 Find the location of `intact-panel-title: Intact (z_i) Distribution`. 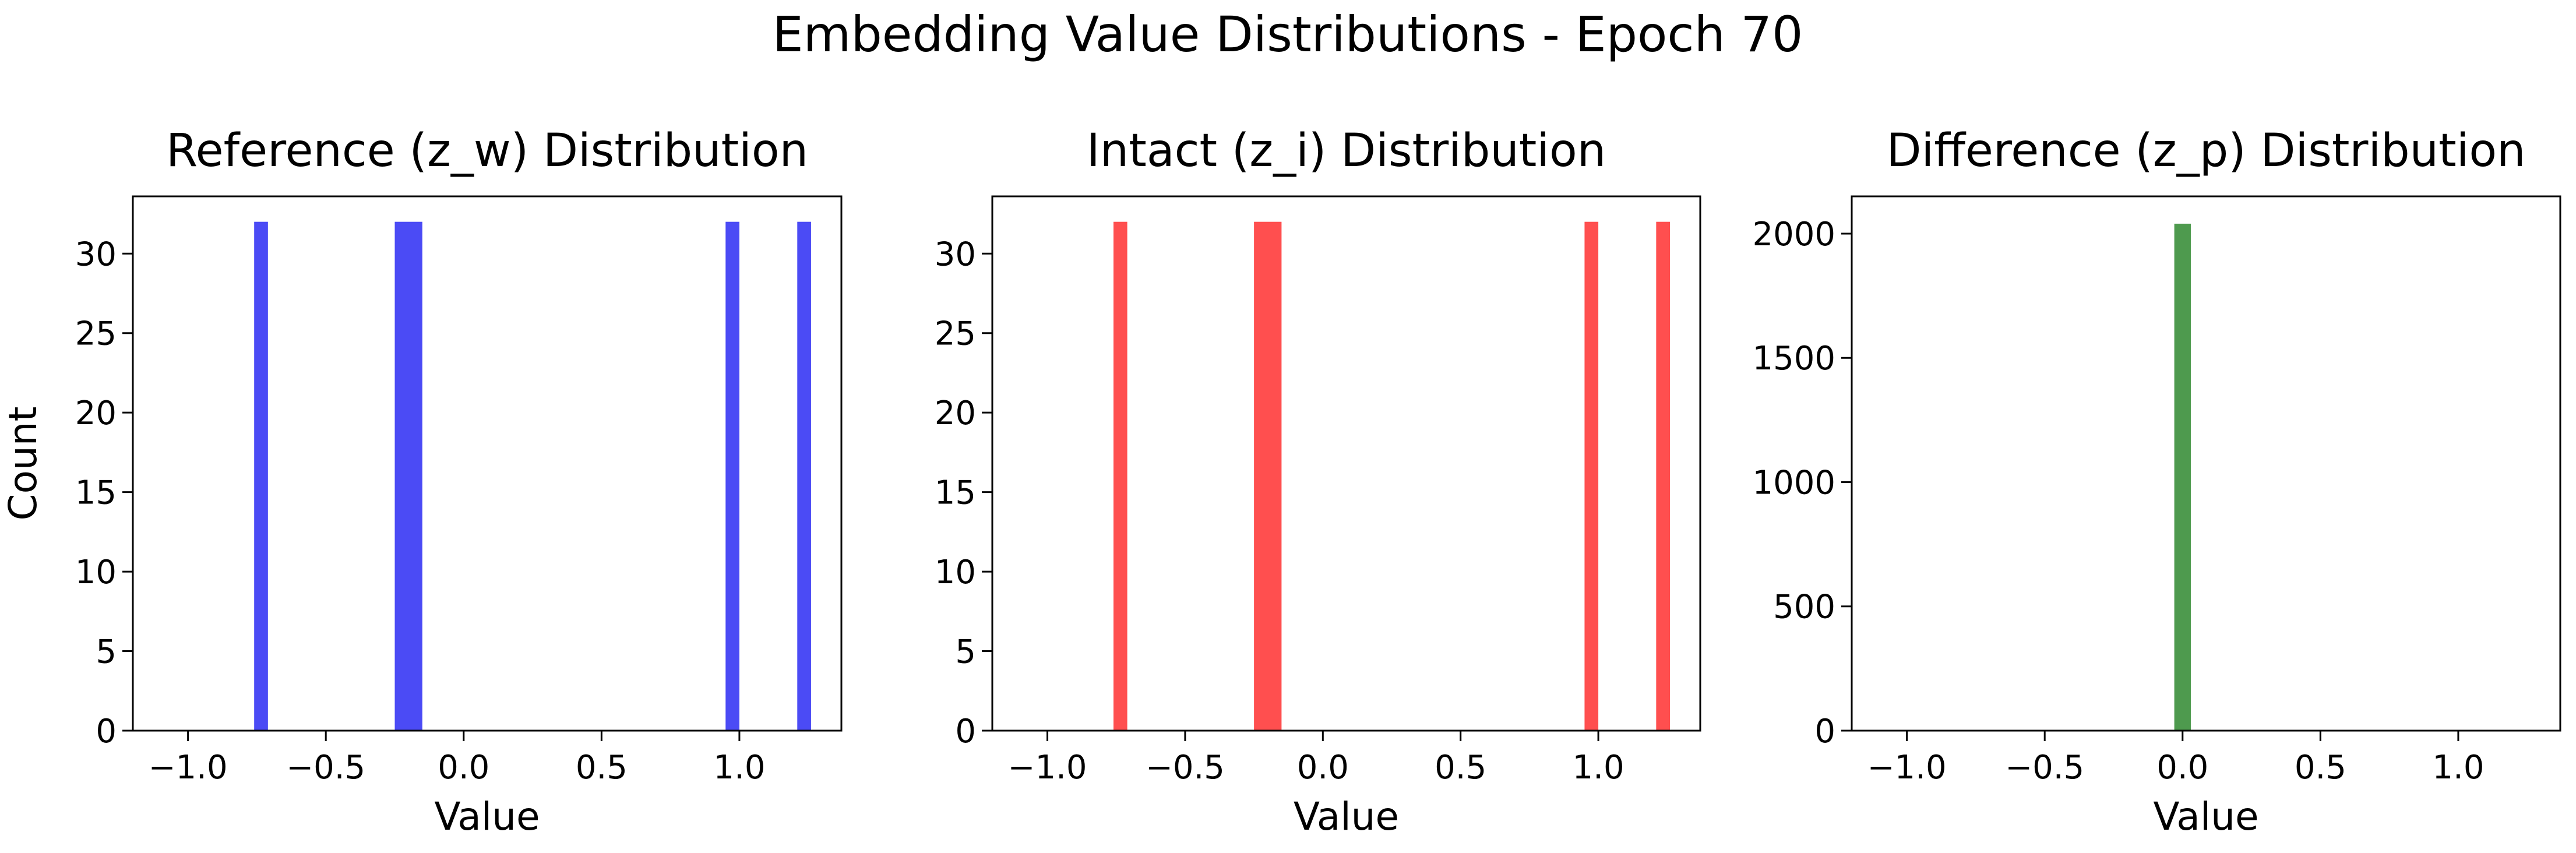

intact-panel-title: Intact (z_i) Distribution is located at coordinates (1346, 151).